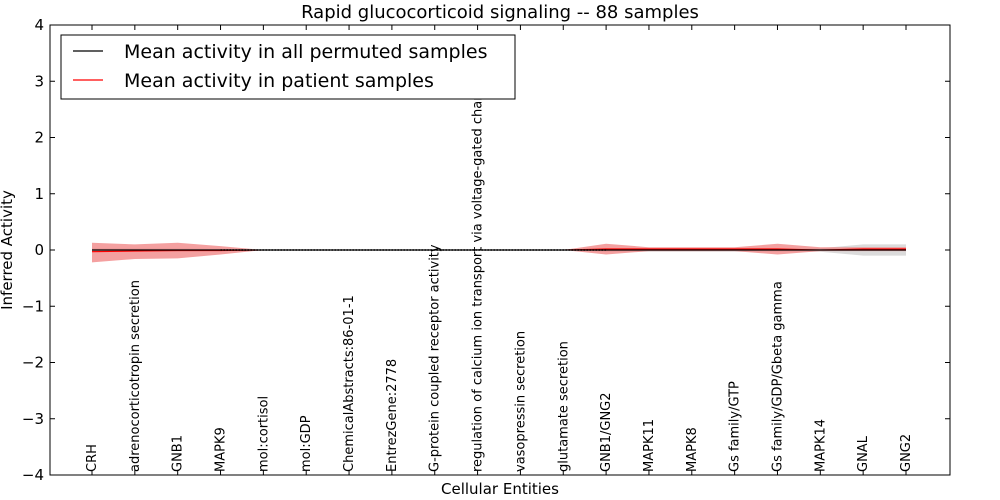 The height and width of the screenshot is (500, 1000). What do you see at coordinates (279, 81) in the screenshot?
I see `legend-label-patient: Mean activity in patient samples` at bounding box center [279, 81].